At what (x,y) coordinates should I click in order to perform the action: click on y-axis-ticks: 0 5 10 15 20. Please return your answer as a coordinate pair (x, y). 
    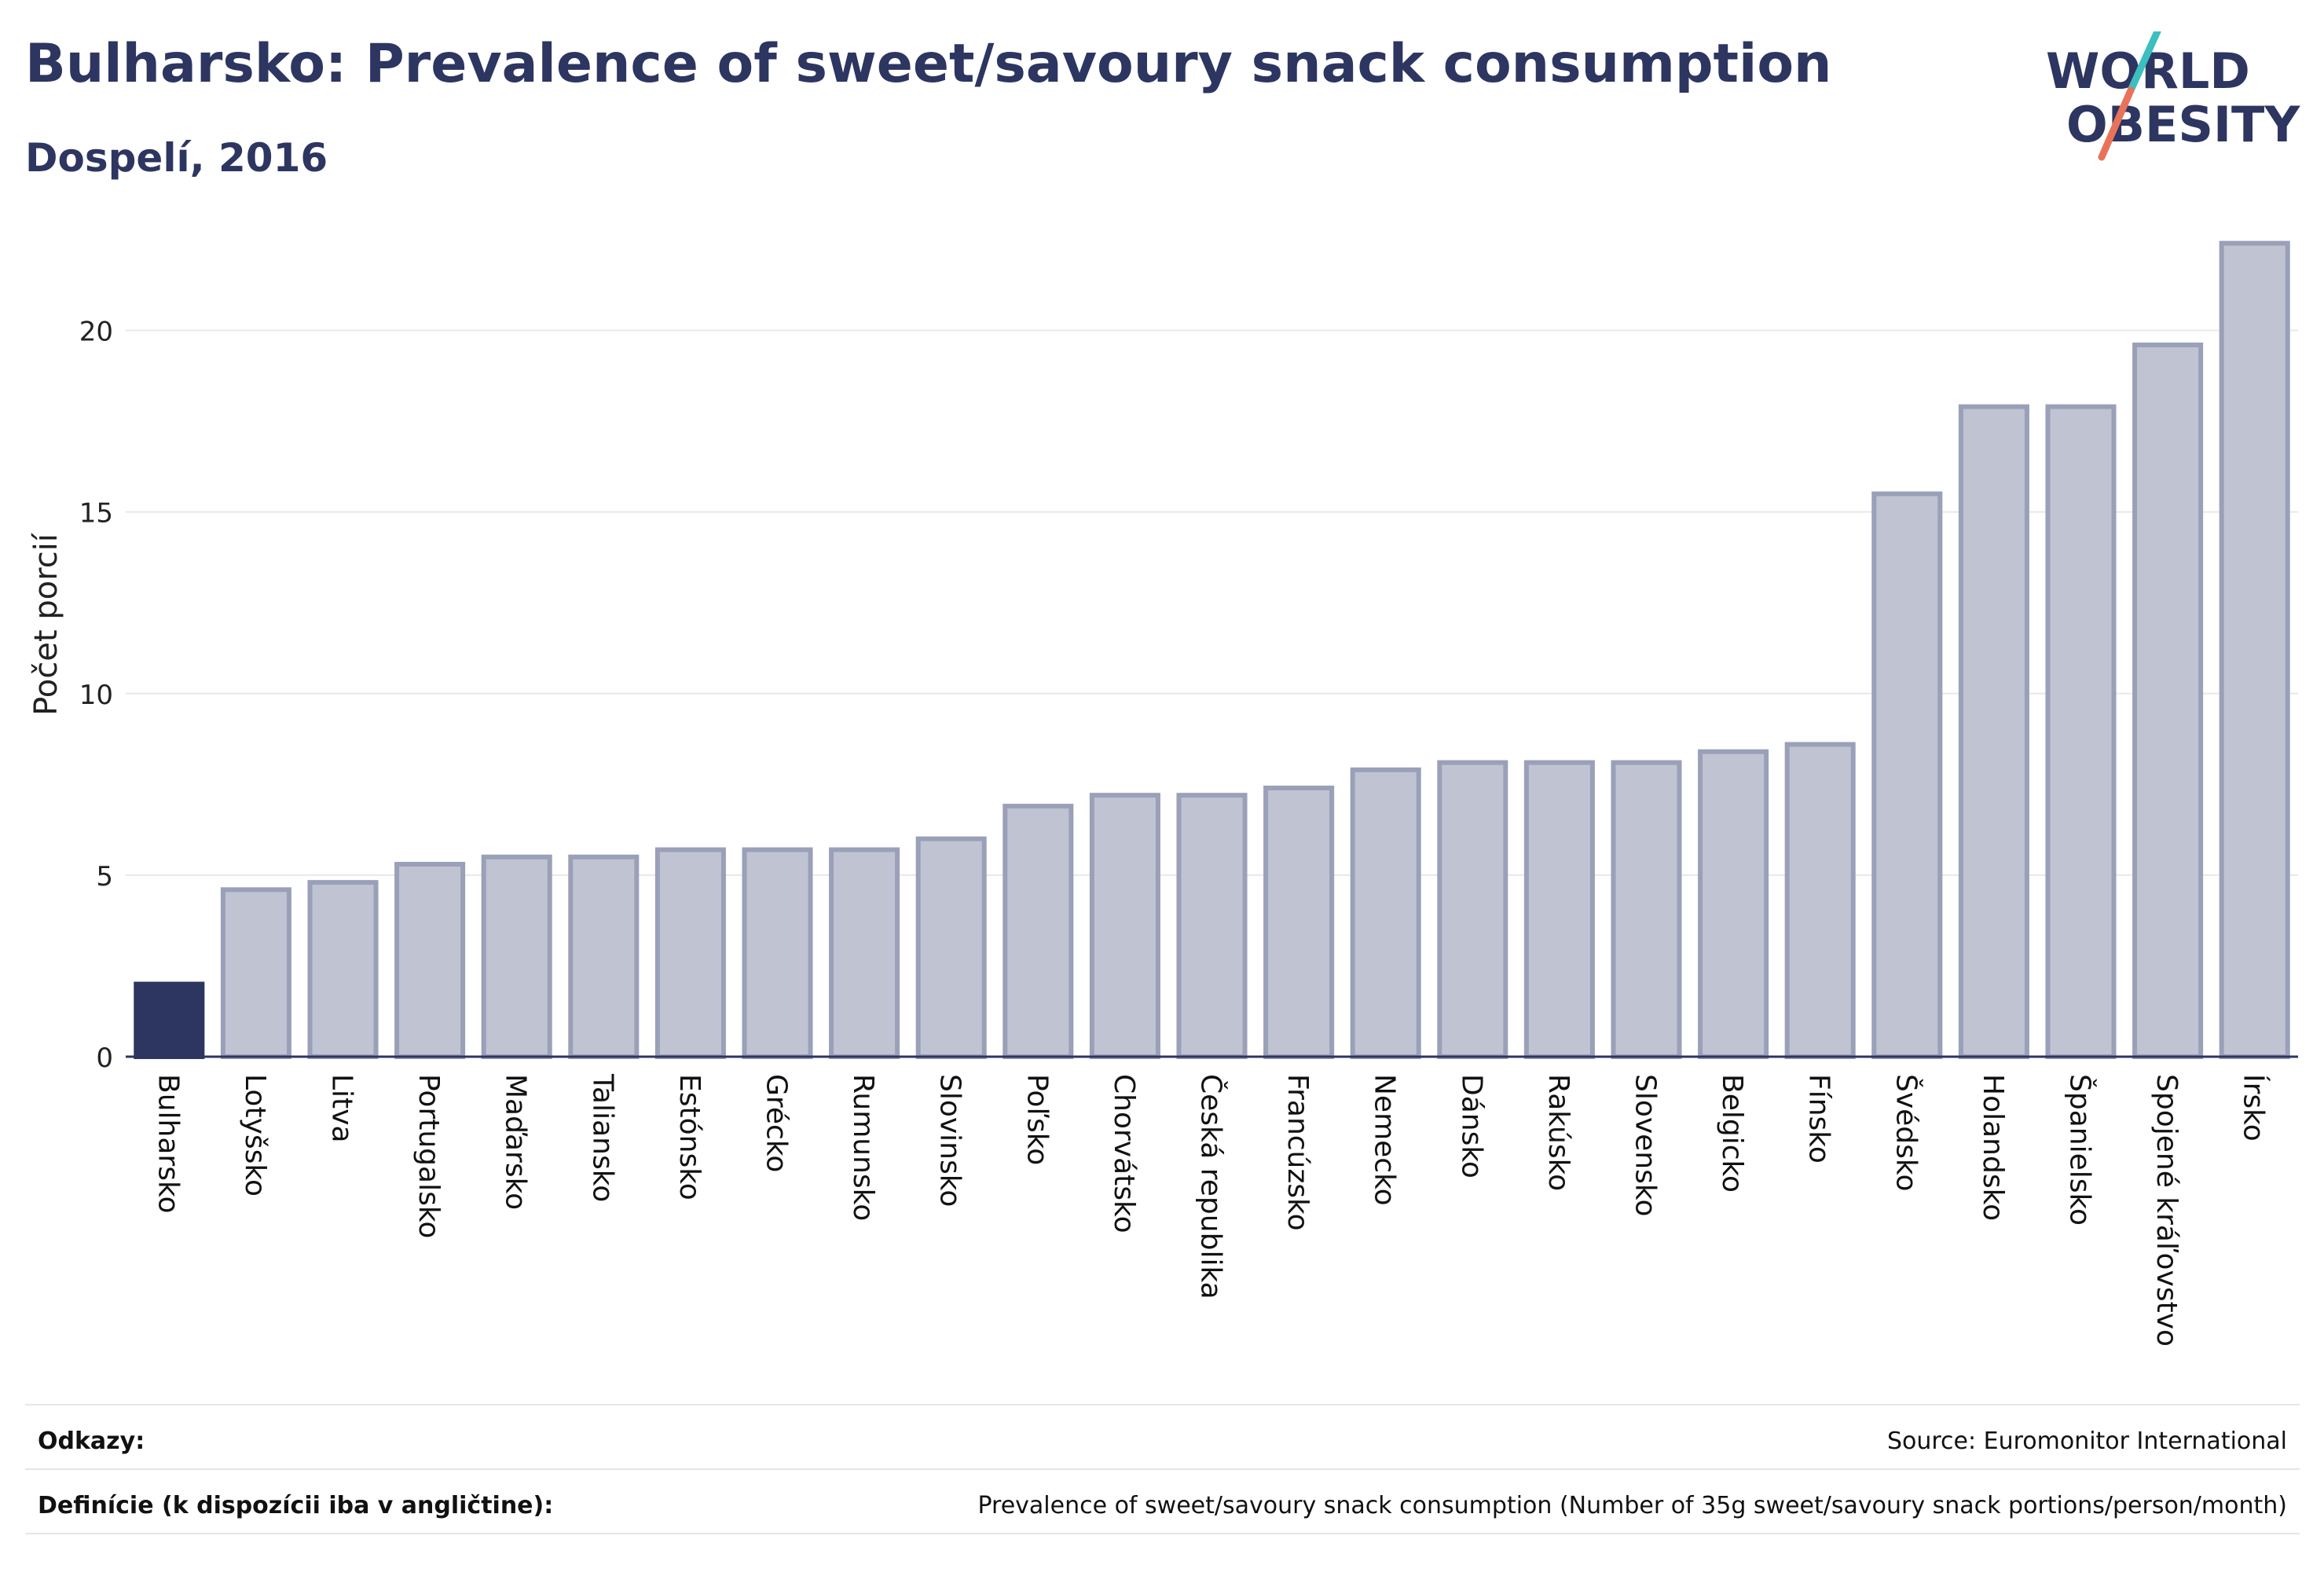
    Looking at the image, I should click on (96, 695).